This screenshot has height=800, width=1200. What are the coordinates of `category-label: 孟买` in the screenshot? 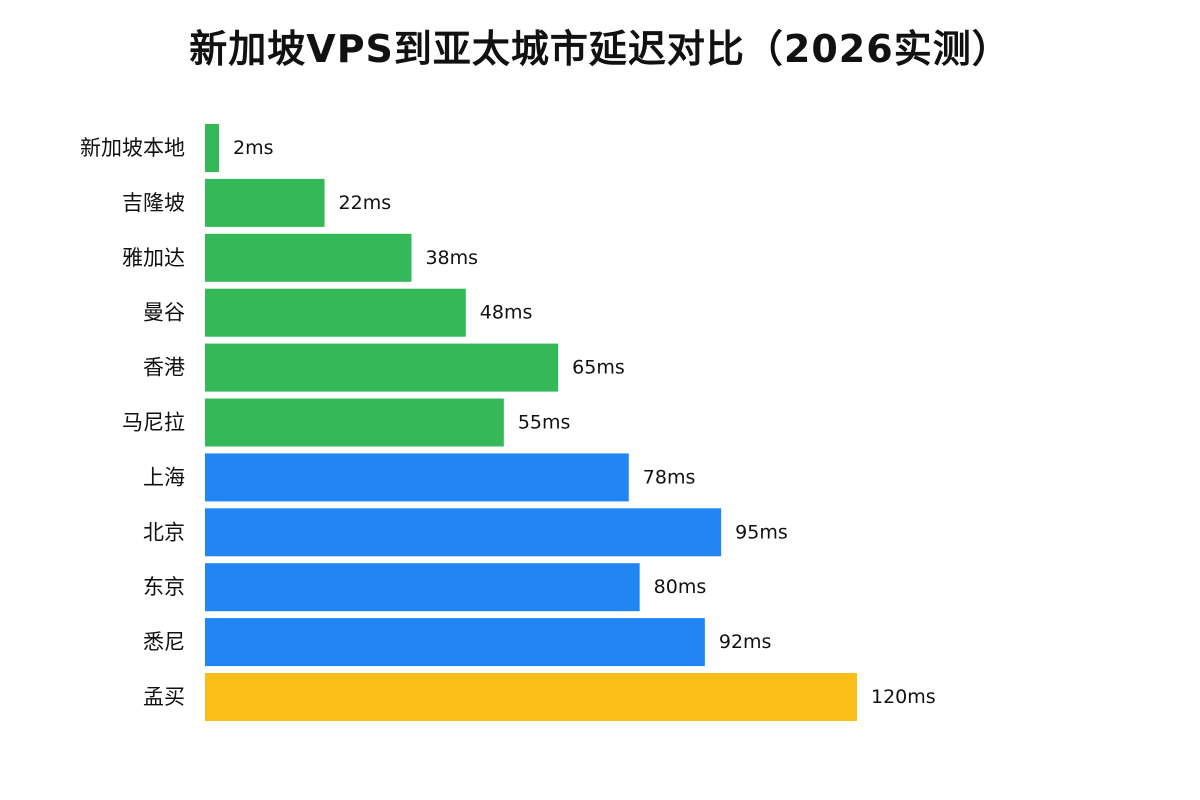 It's located at (164, 697).